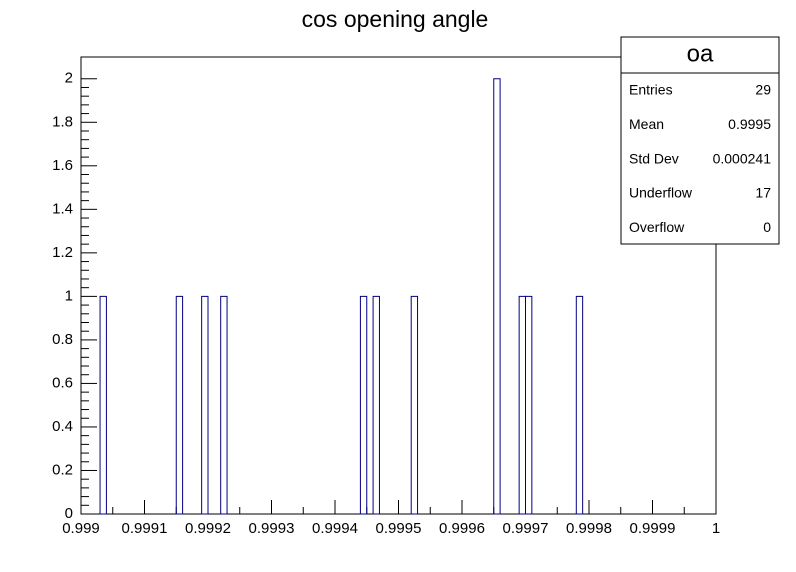 The height and width of the screenshot is (572, 796). Describe the element at coordinates (661, 193) in the screenshot. I see `stats-label: Underflow` at that location.